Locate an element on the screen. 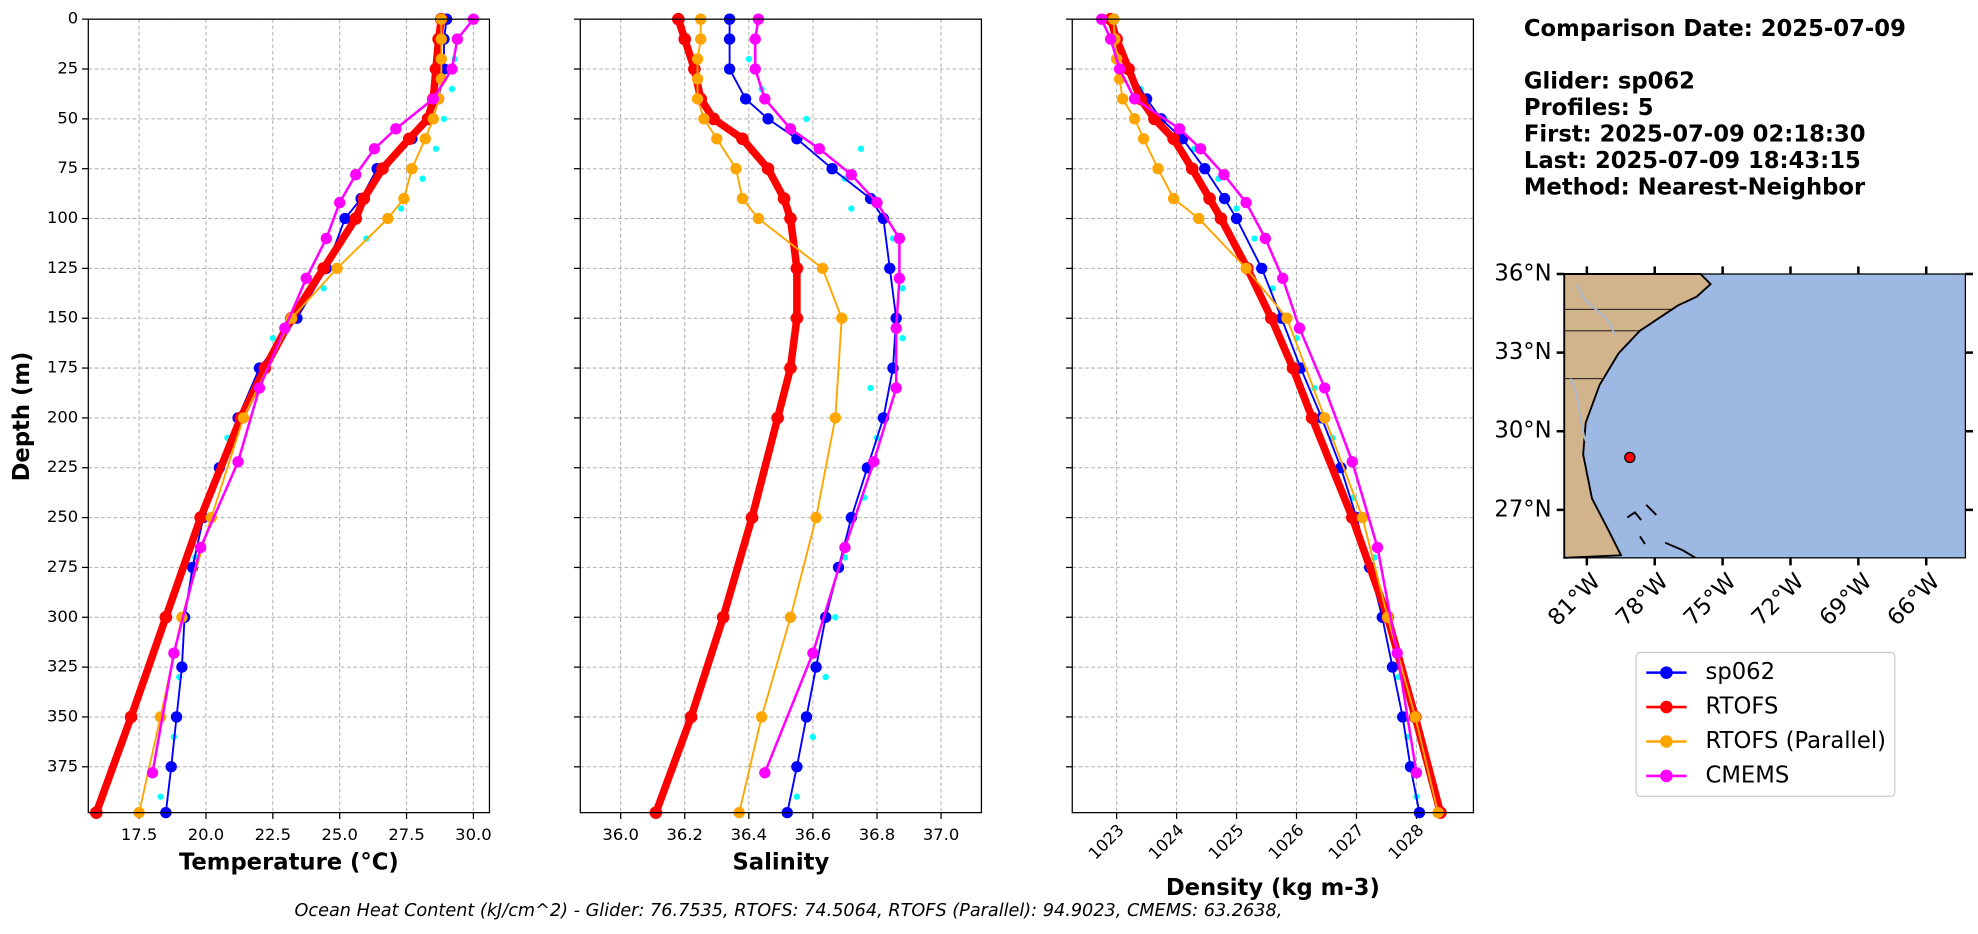  y-tick-label: 75 is located at coordinates (67, 167).